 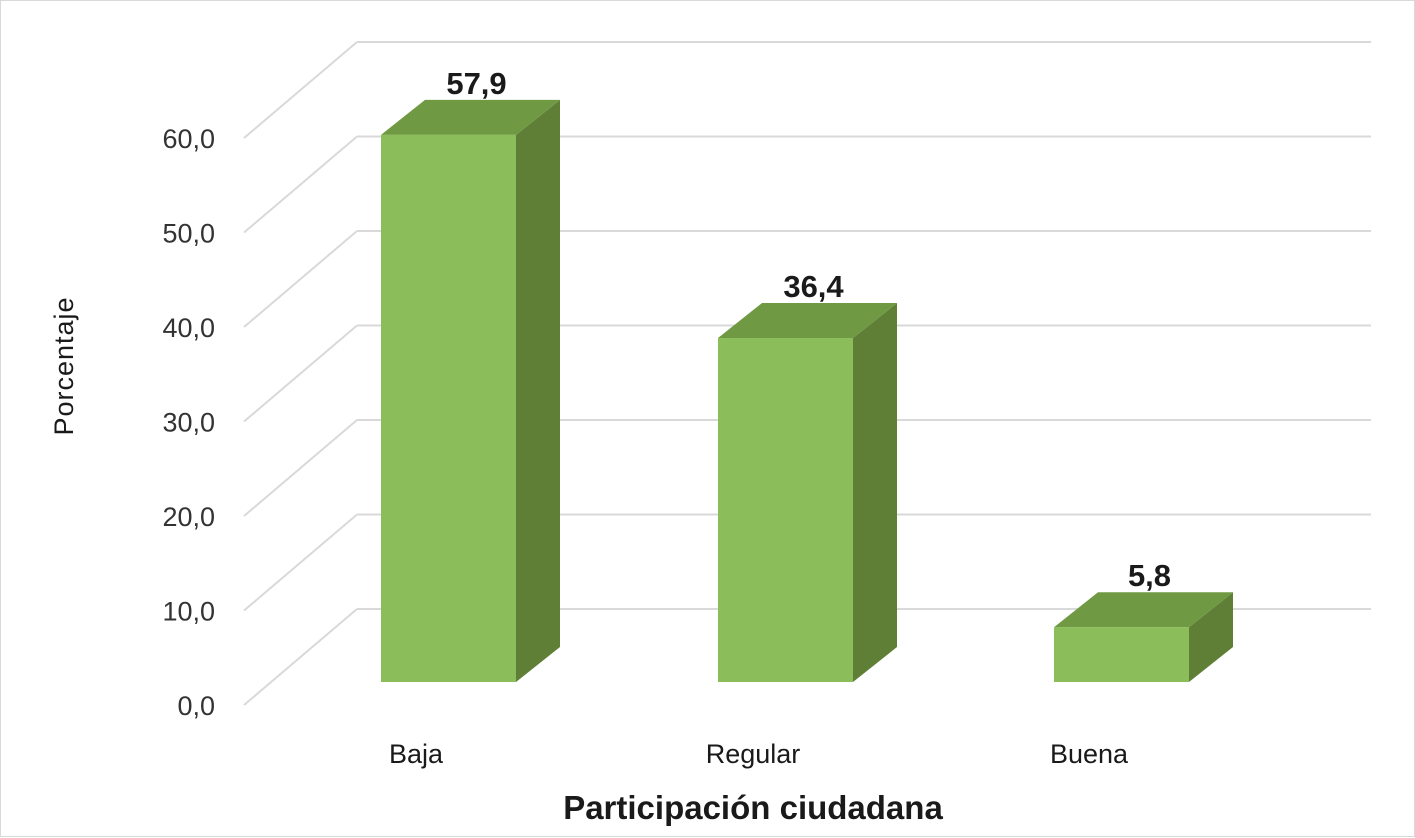 What do you see at coordinates (188, 139) in the screenshot?
I see `y-tick-label: 60,0` at bounding box center [188, 139].